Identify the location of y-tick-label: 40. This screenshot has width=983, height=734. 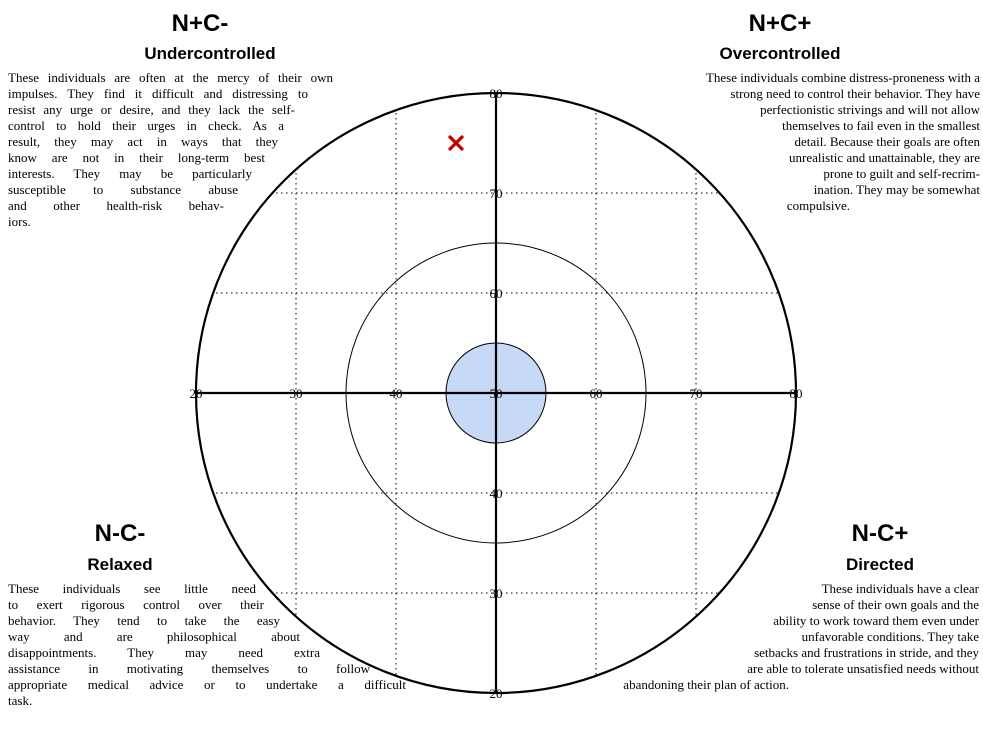
(496, 493).